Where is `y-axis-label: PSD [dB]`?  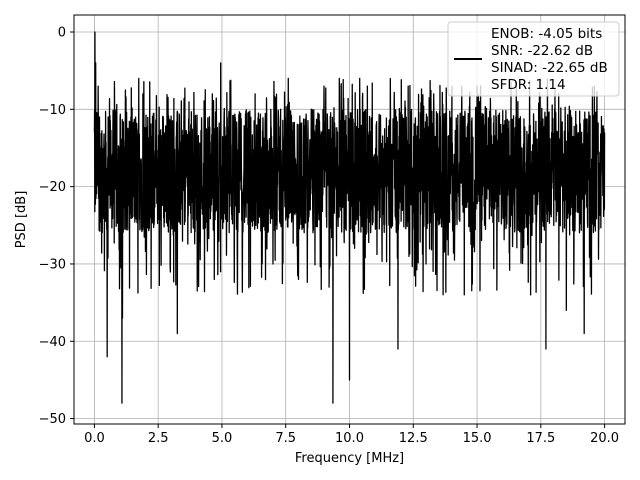
y-axis-label: PSD [dB] is located at coordinates (21, 220).